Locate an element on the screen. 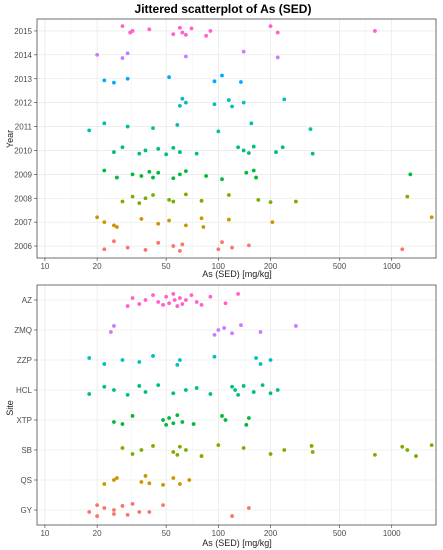 This screenshot has width=443, height=550. y-tick-label: 2012 is located at coordinates (23, 103).